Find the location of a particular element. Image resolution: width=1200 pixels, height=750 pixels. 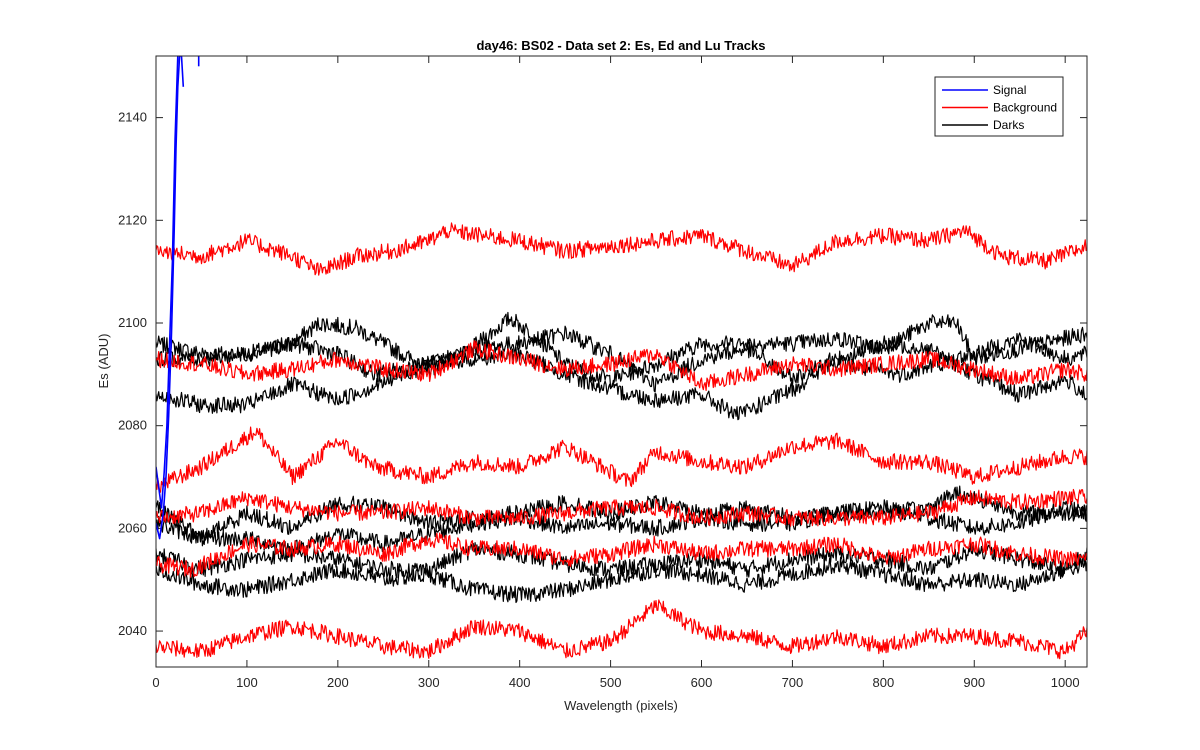

x-tick-label: 300 is located at coordinates (429, 682).